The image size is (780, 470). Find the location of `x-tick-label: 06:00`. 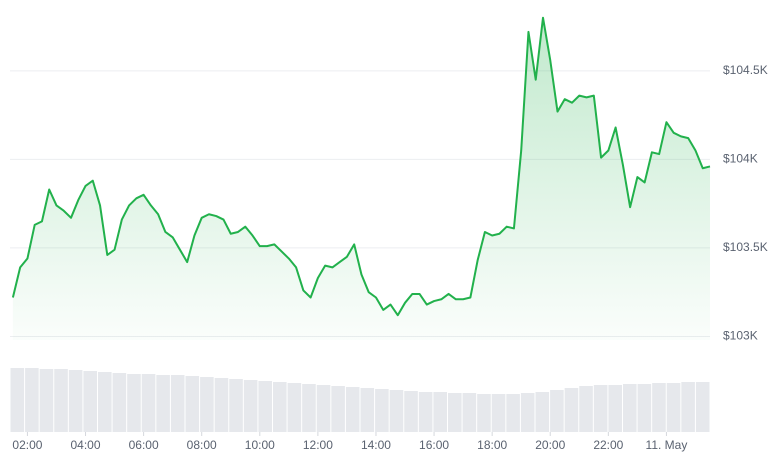

x-tick-label: 06:00 is located at coordinates (144, 445).